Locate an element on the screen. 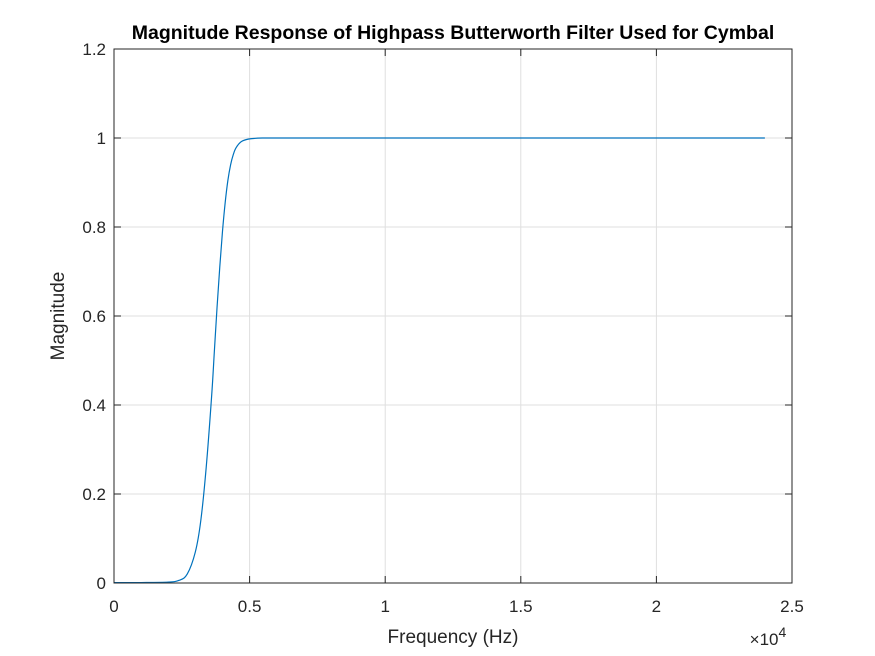 This screenshot has width=875, height=656. x-tick-label: 2.5 is located at coordinates (792, 606).